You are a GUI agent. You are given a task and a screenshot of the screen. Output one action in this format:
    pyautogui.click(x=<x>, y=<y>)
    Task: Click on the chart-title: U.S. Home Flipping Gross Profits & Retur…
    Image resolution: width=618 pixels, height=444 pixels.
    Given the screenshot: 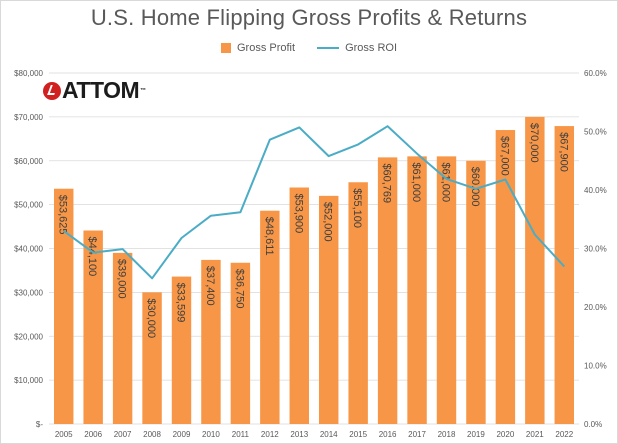 What is the action you would take?
    pyautogui.click(x=309, y=17)
    